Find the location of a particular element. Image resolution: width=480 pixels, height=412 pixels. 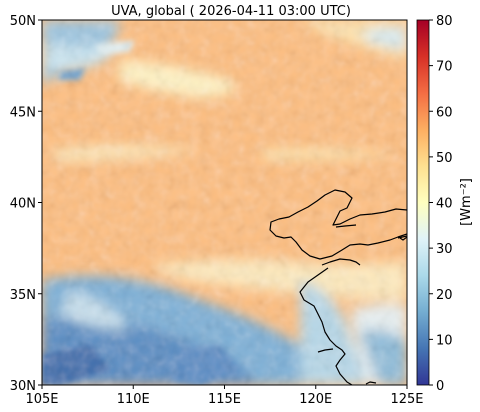

x-tick-label: 110E is located at coordinates (133, 399).